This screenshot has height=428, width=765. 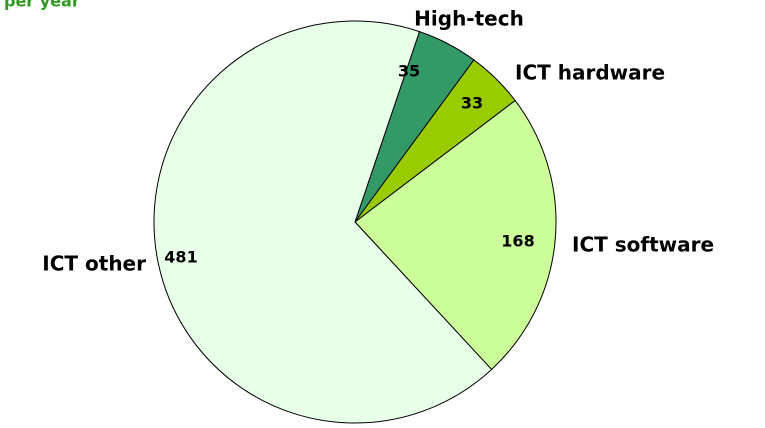 What do you see at coordinates (42, 5) in the screenshot?
I see `chart-title: per year` at bounding box center [42, 5].